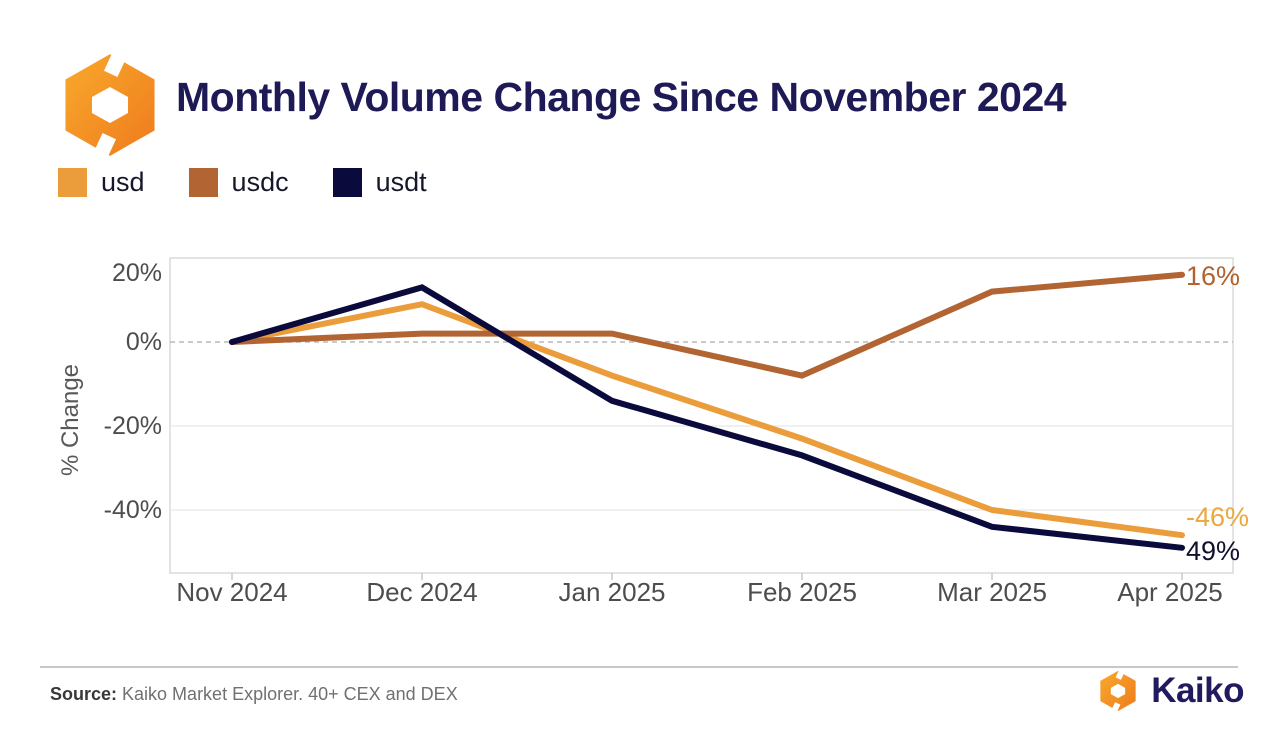  I want to click on footer-brand: Kaiko, so click(1170, 691).